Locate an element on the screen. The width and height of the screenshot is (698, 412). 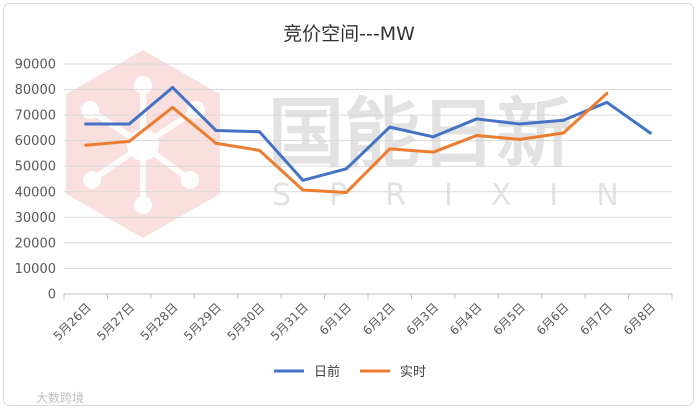
credit-text: 大数跨境 is located at coordinates (60, 397).